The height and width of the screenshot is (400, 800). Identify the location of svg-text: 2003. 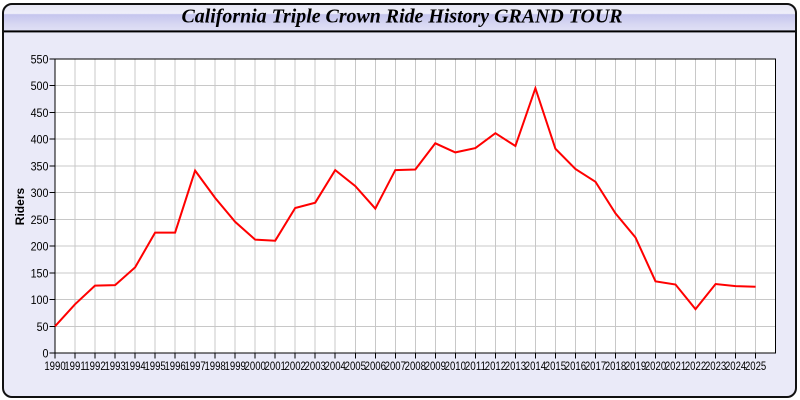
(316, 366).